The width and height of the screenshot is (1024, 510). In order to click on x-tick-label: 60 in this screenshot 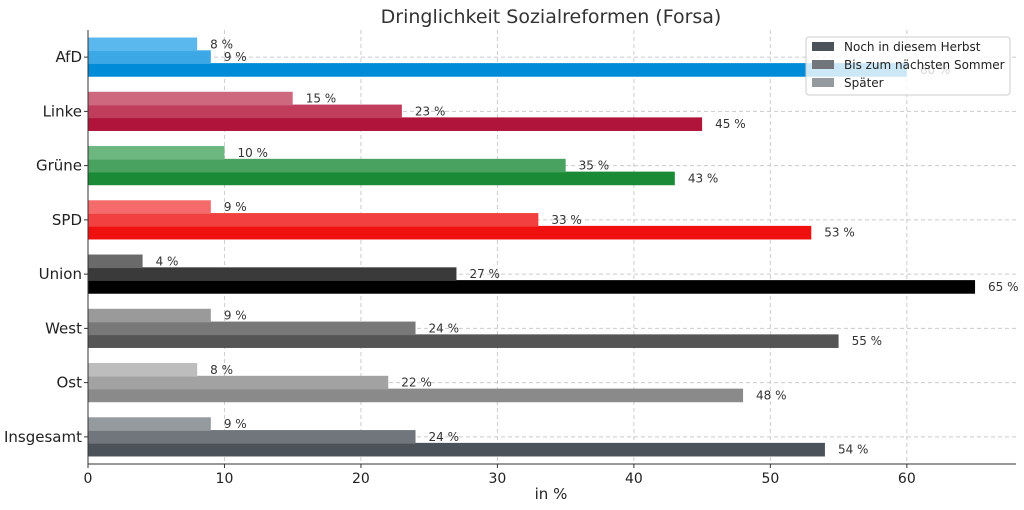, I will do `click(907, 479)`.